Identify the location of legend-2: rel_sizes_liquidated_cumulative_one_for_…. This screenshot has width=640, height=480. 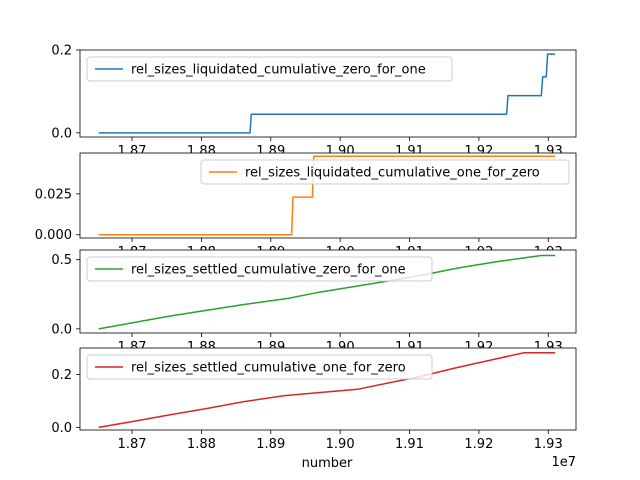
(385, 172).